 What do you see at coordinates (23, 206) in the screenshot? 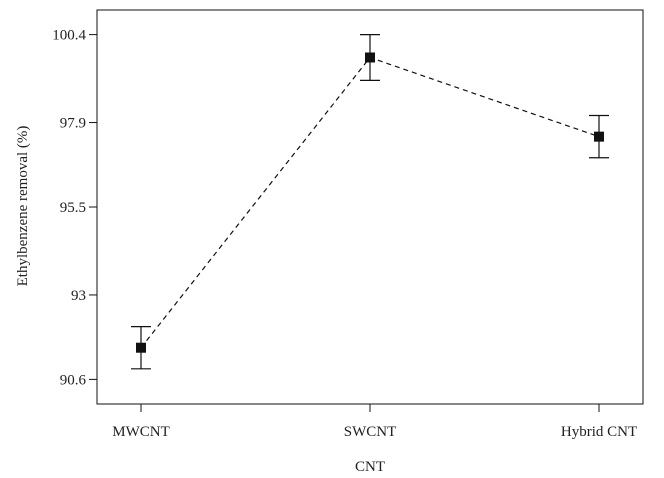
I see `y-axis-title: Ethylbenzene removal (%)` at bounding box center [23, 206].